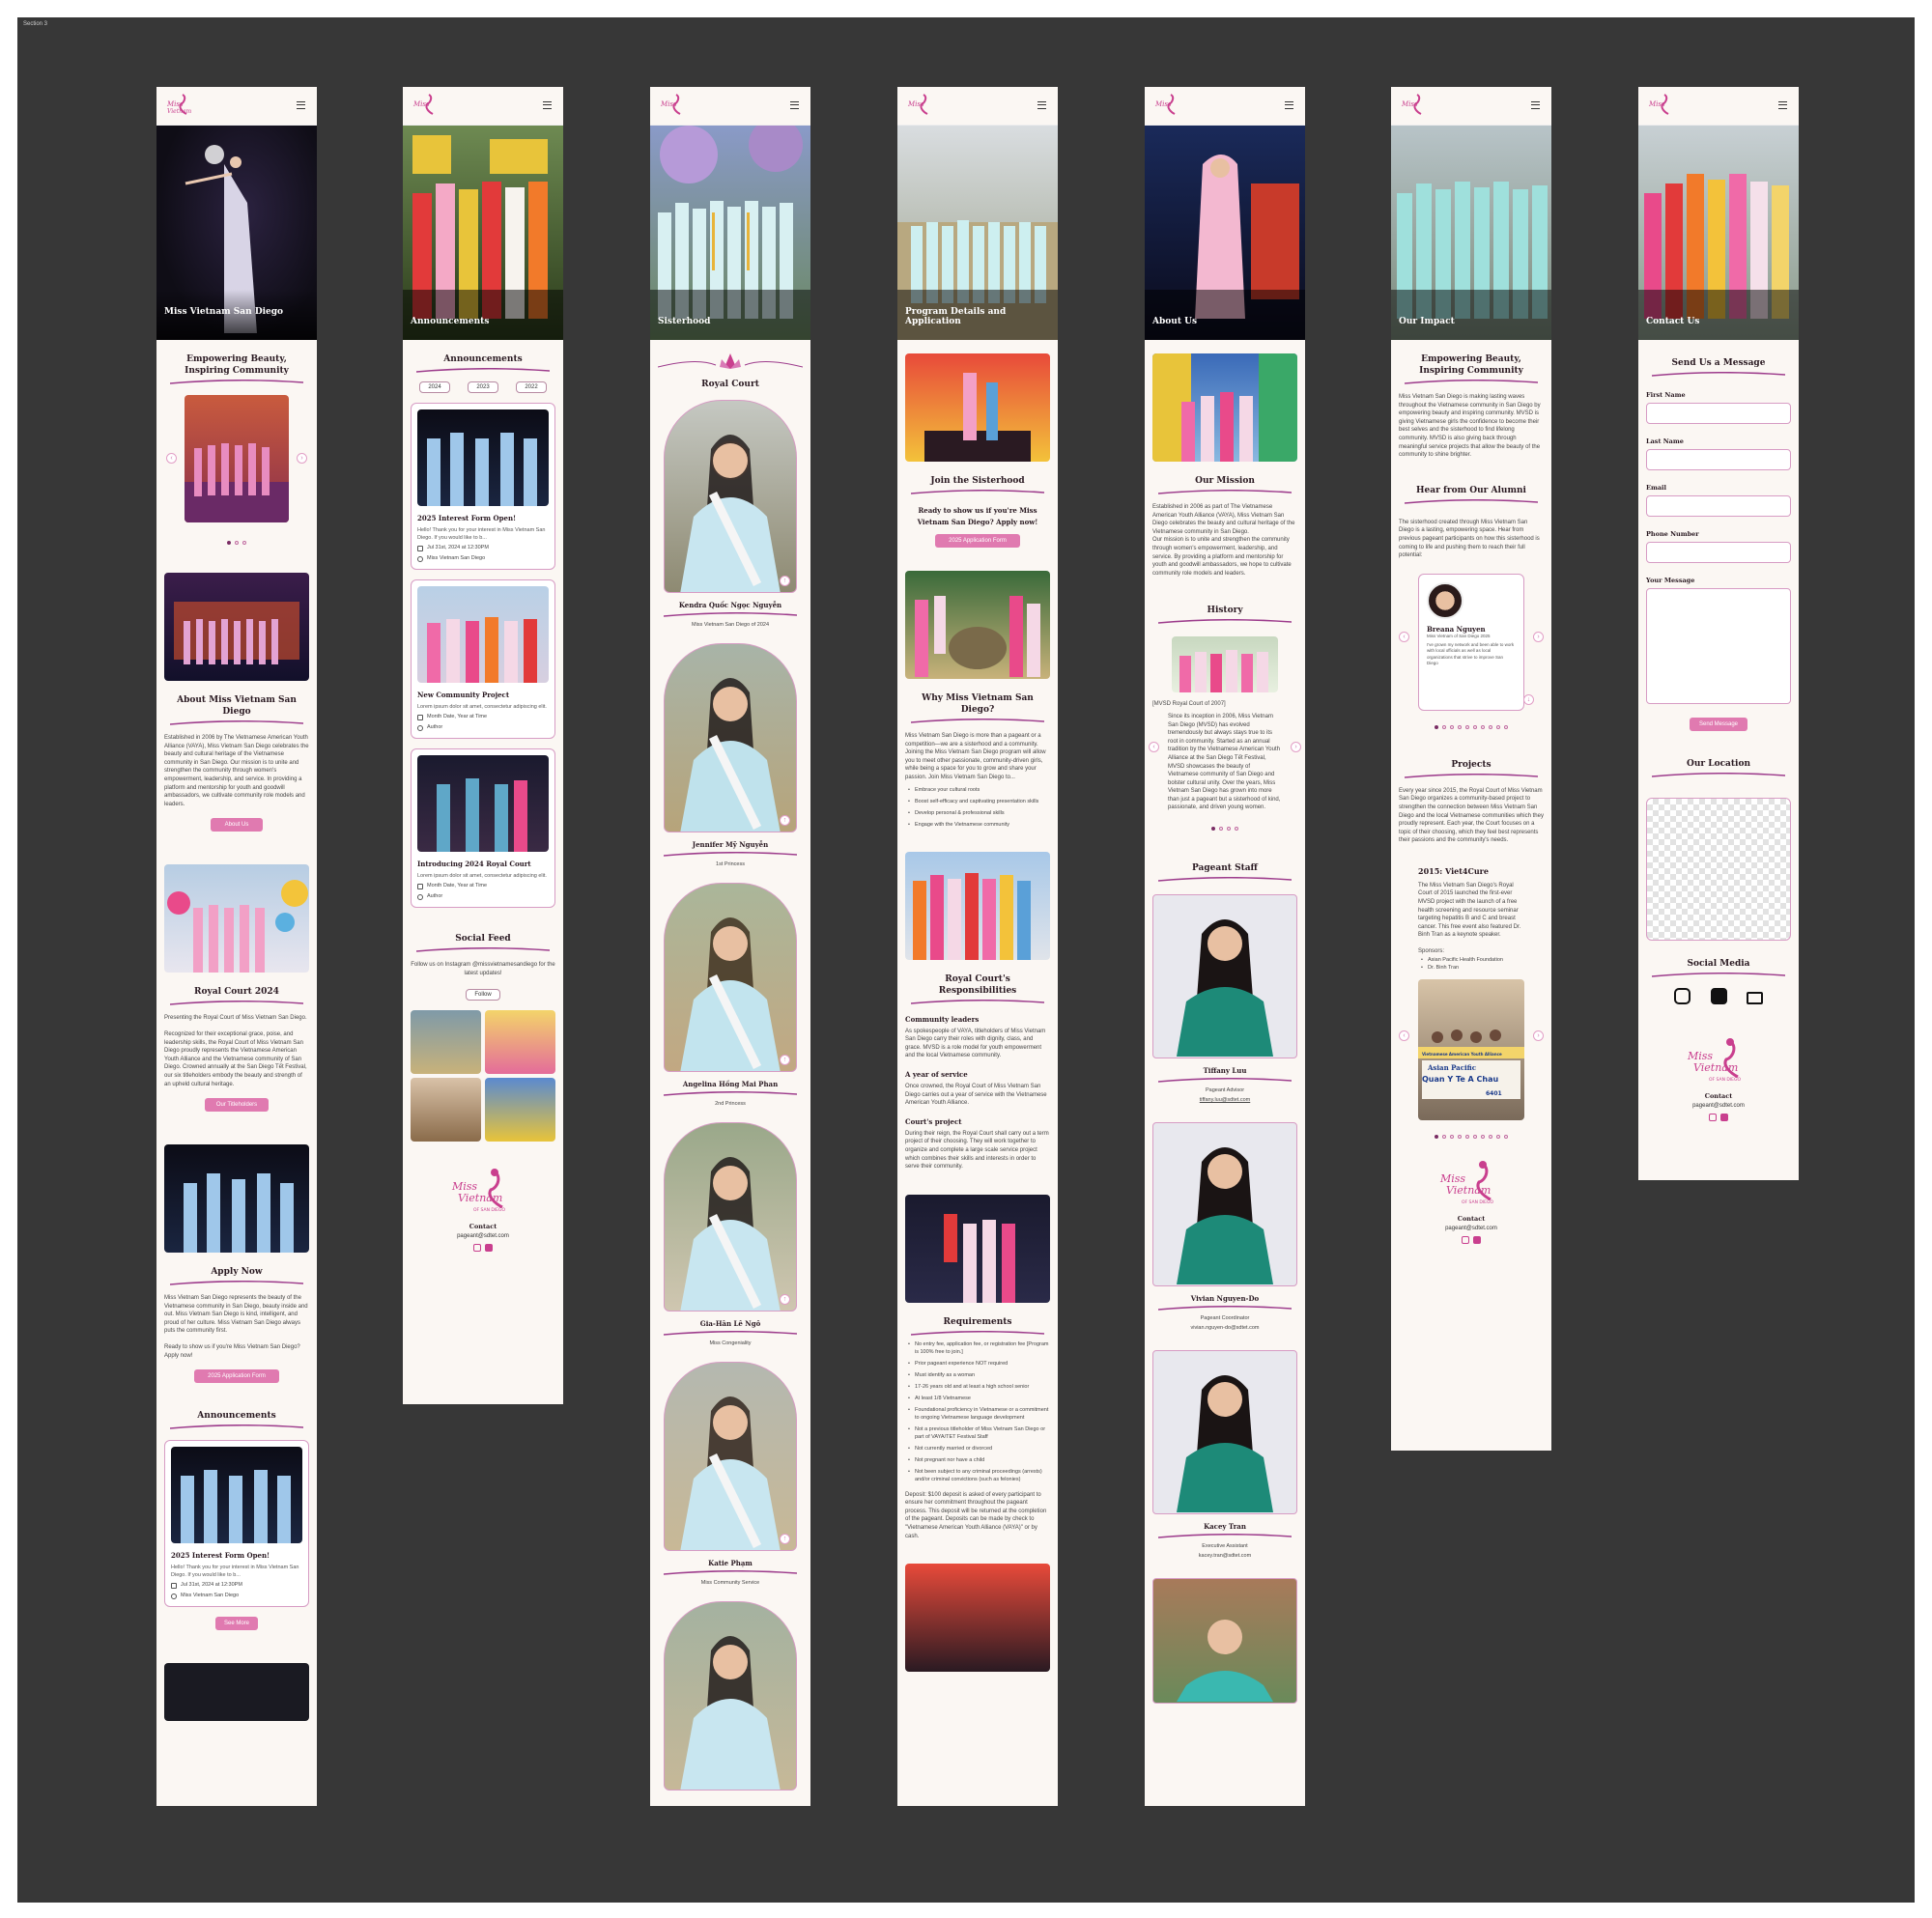  What do you see at coordinates (1468, 1190) in the screenshot?
I see `svg-text: Vietnam` at bounding box center [1468, 1190].